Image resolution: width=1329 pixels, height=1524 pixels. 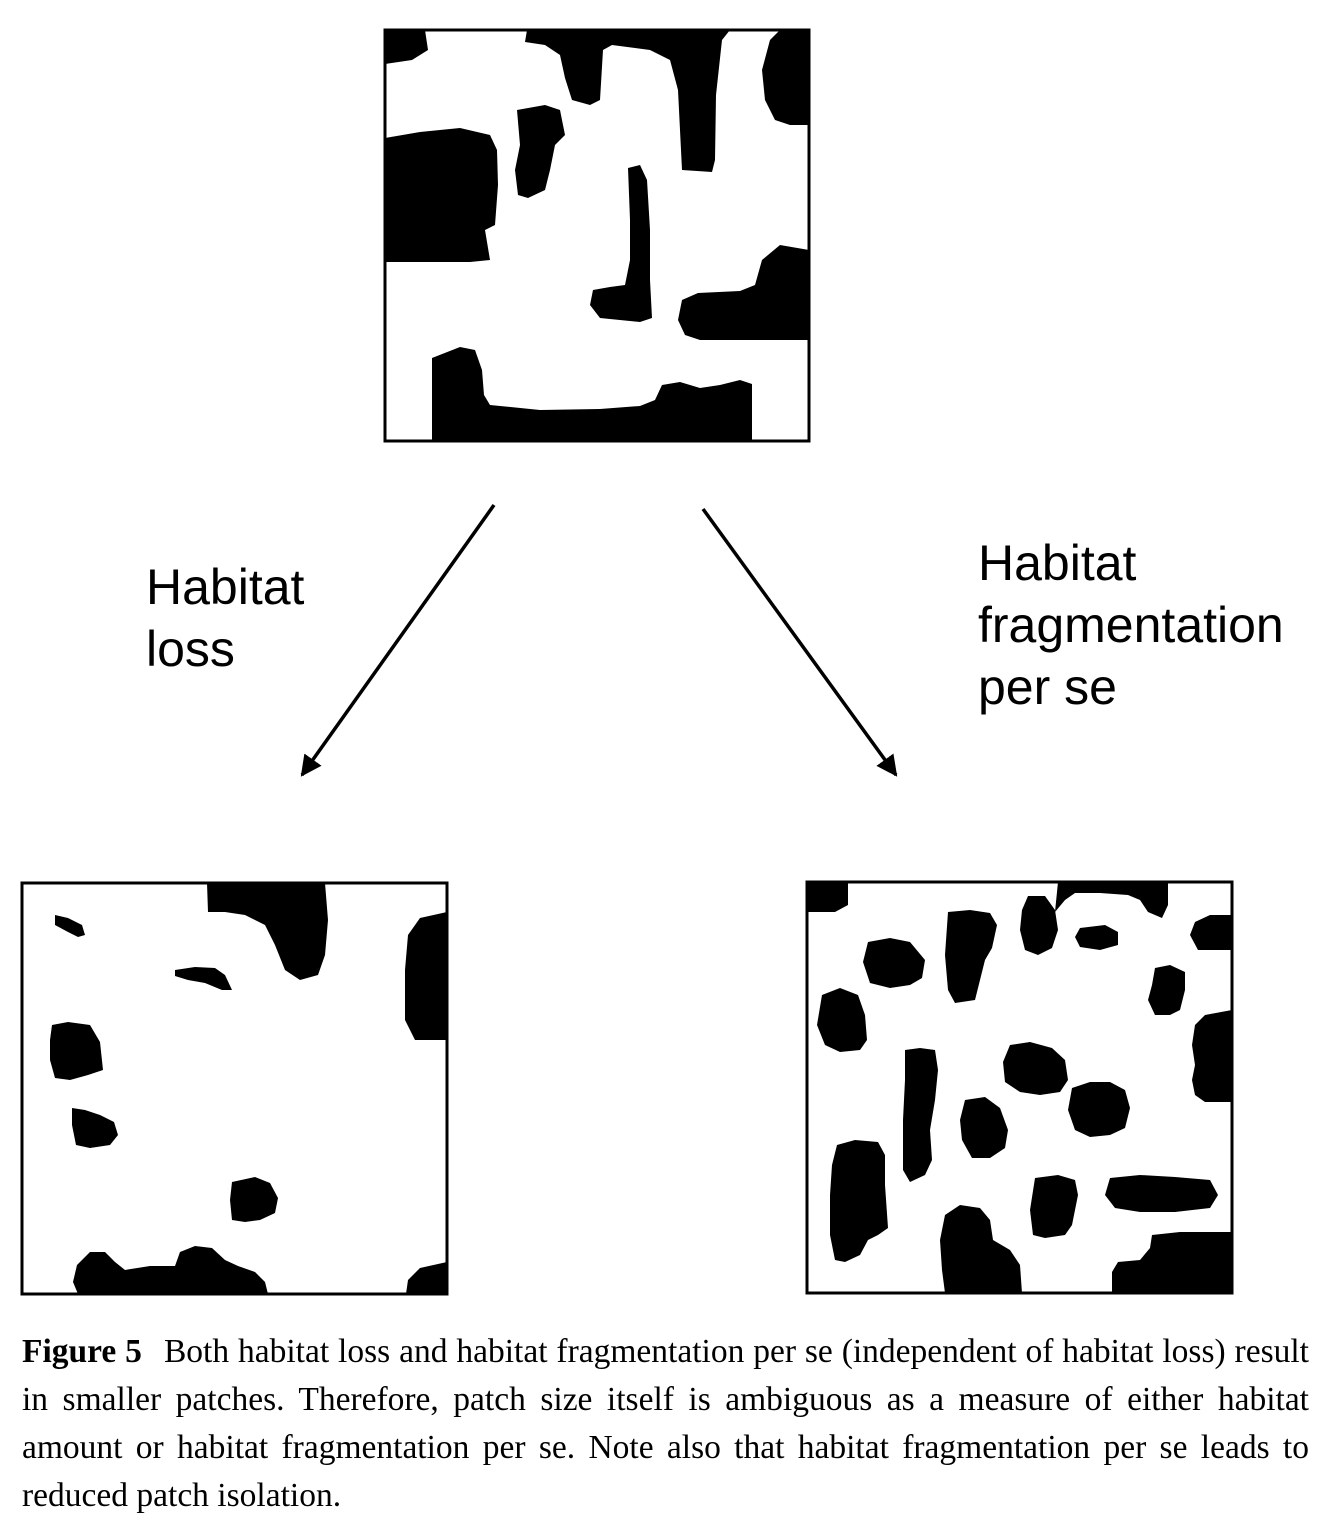 I want to click on landscape-after-fragmentation, so click(x=1019, y=1087).